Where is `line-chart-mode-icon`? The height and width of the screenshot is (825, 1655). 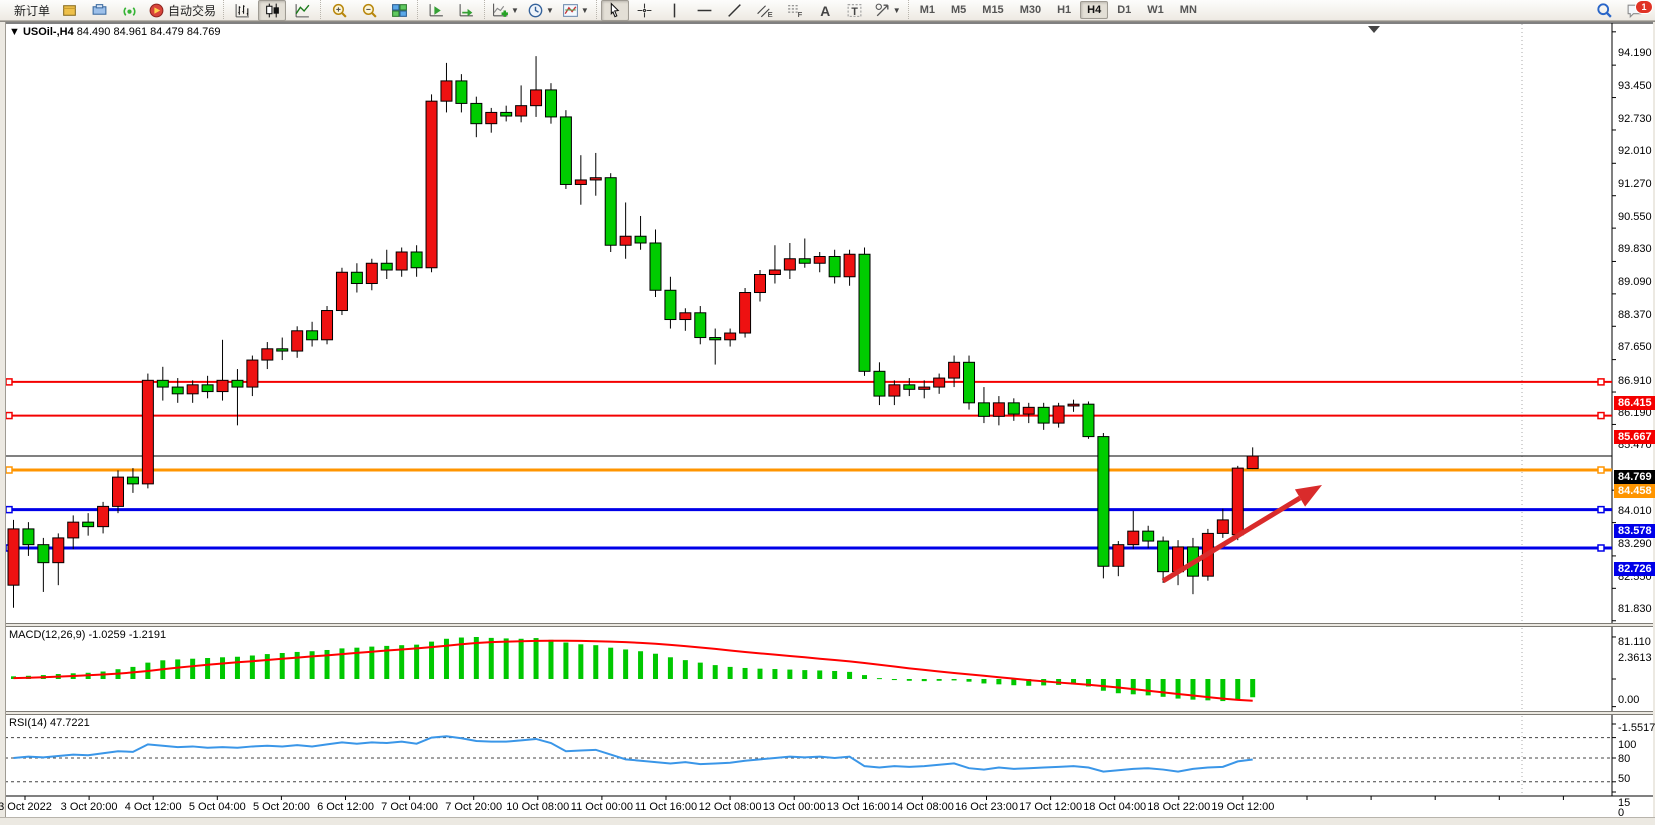 line-chart-mode-icon is located at coordinates (302, 10).